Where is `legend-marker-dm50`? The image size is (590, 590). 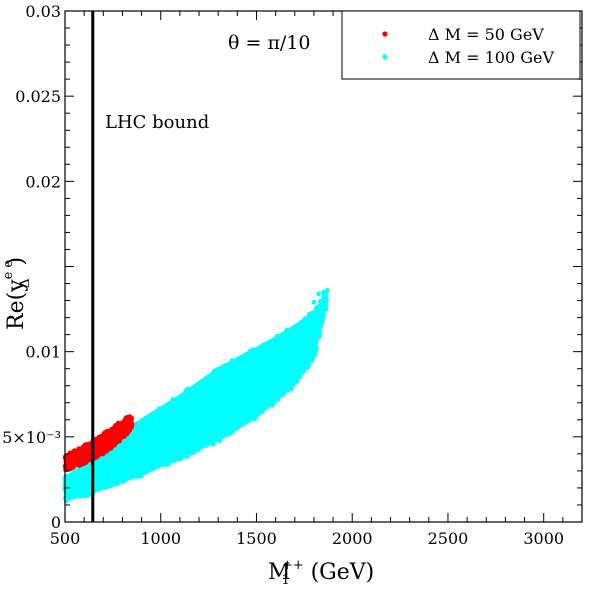 legend-marker-dm50 is located at coordinates (385, 34).